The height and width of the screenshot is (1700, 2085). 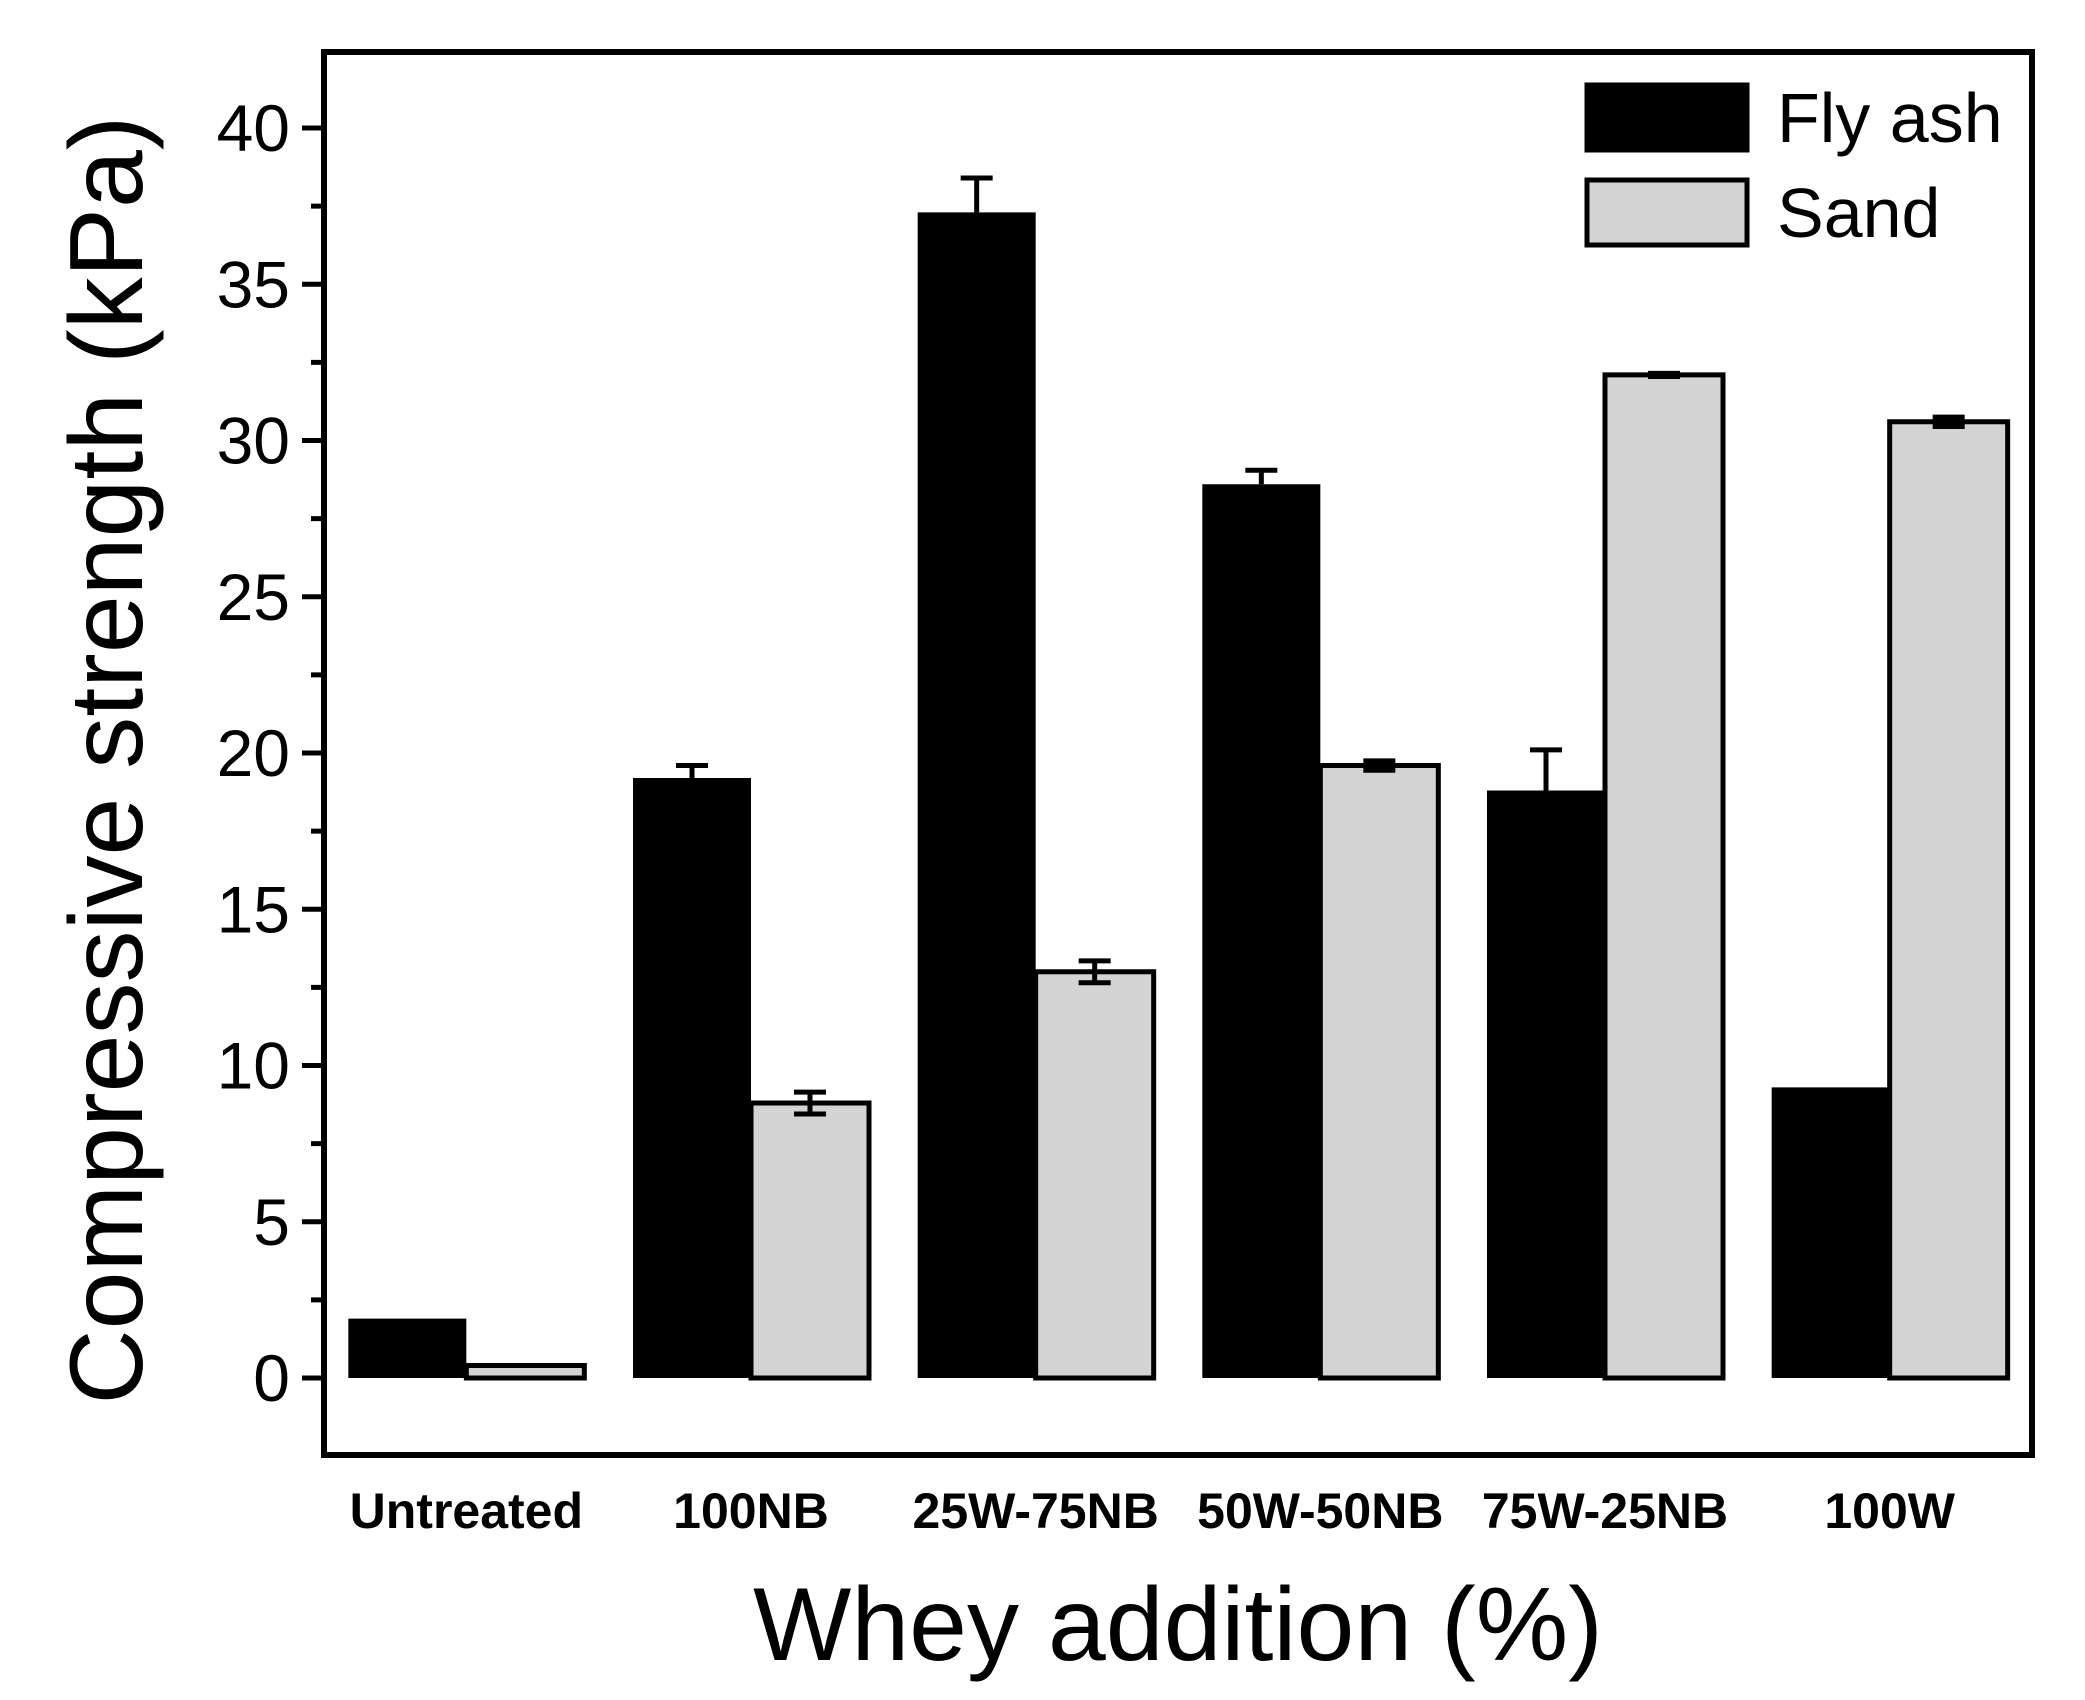 I want to click on bar-sand-untreated, so click(x=525, y=1372).